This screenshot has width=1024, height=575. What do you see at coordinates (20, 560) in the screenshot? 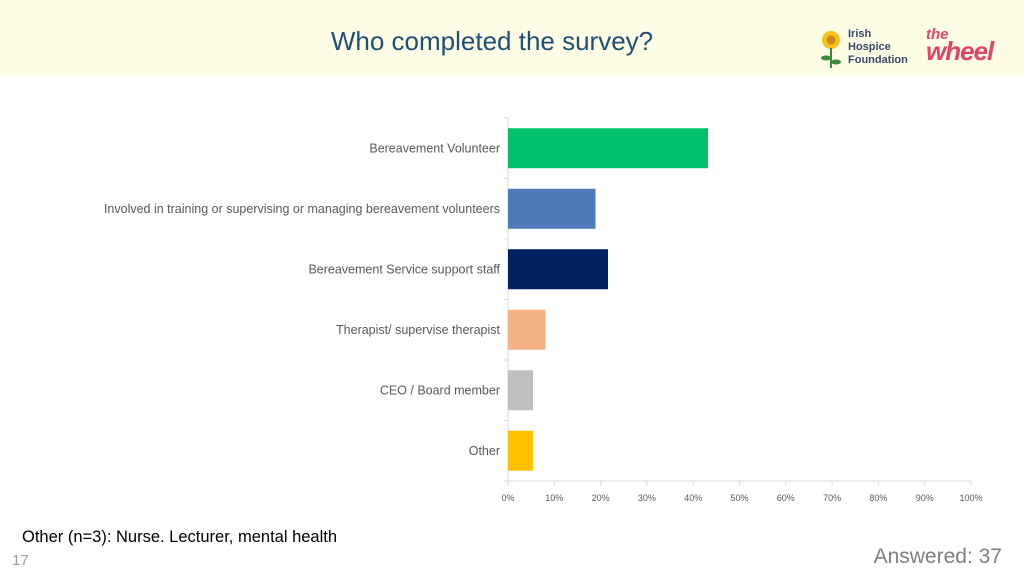
I see `page-number: 17` at bounding box center [20, 560].